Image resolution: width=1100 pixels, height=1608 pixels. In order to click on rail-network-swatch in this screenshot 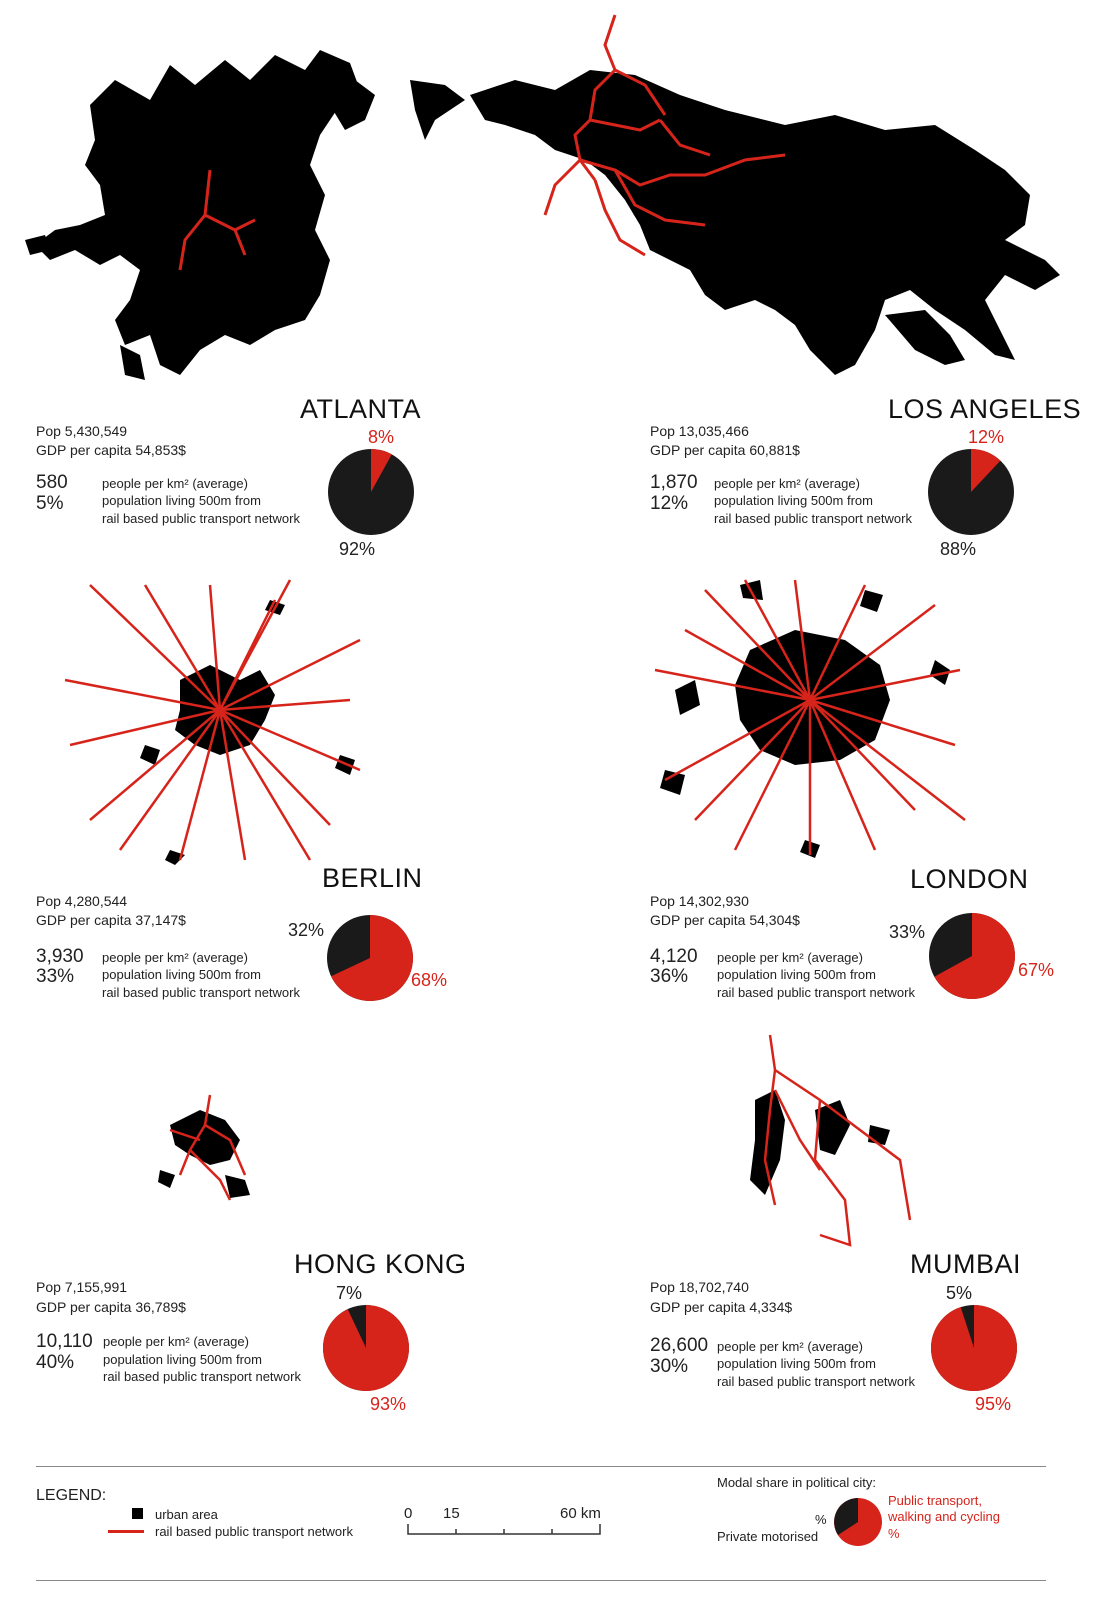, I will do `click(126, 1531)`.